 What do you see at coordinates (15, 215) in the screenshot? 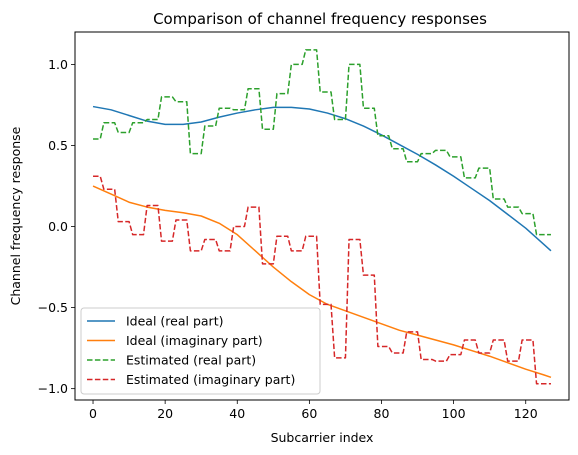
I see `y-axis-label: Channel frequency response` at bounding box center [15, 215].